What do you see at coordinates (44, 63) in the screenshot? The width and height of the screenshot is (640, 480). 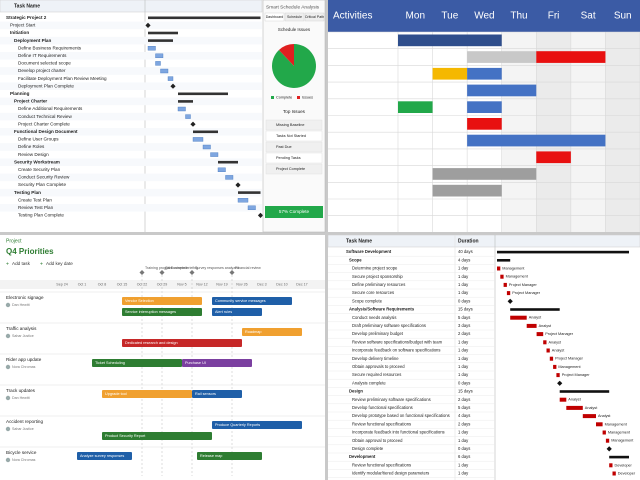 I see `task-name: Document selected scope` at bounding box center [44, 63].